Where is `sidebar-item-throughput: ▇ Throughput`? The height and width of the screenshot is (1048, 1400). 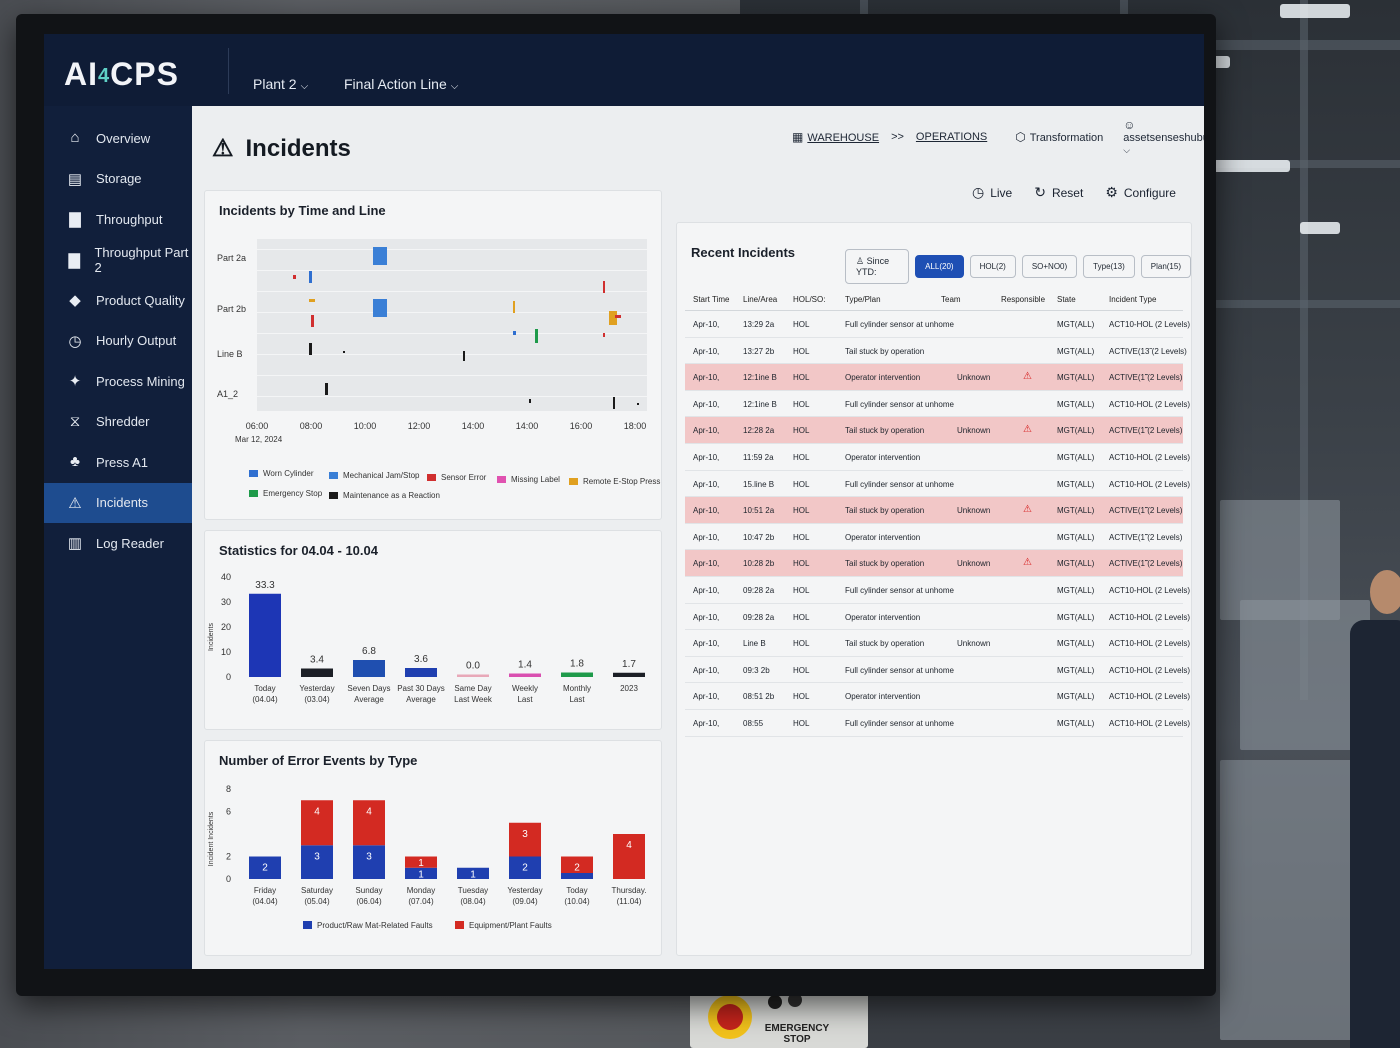 sidebar-item-throughput: ▇ Throughput is located at coordinates (118, 219).